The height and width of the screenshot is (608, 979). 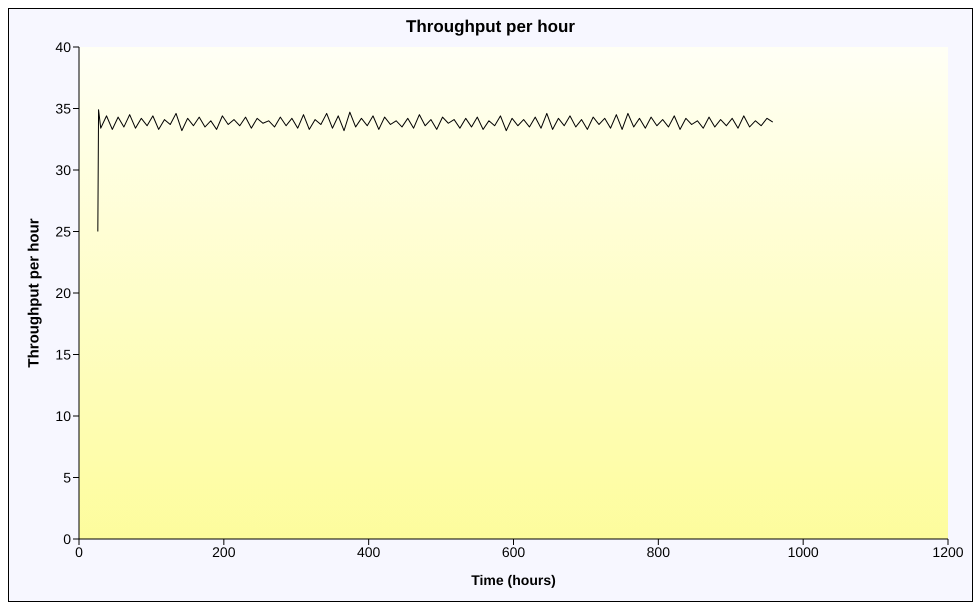 I want to click on y-tick-label: 35, so click(x=63, y=108).